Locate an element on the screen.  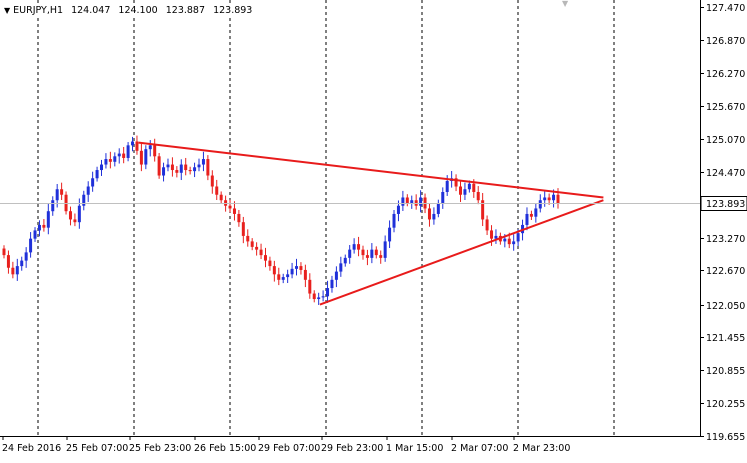
symbol-name: EURJPY is located at coordinates (30, 10).